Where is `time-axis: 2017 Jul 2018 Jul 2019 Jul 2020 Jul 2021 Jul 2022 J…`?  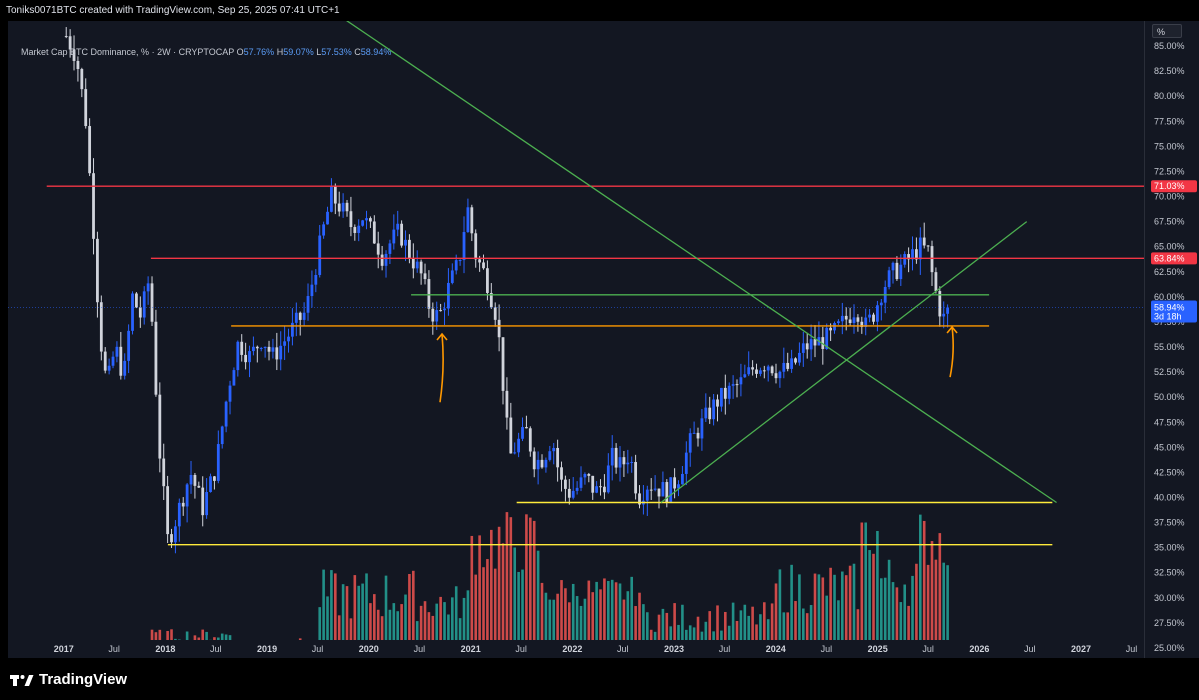 time-axis: 2017 Jul 2018 Jul 2019 Jul 2020 Jul 2021 Jul 2022 J… is located at coordinates (576, 649).